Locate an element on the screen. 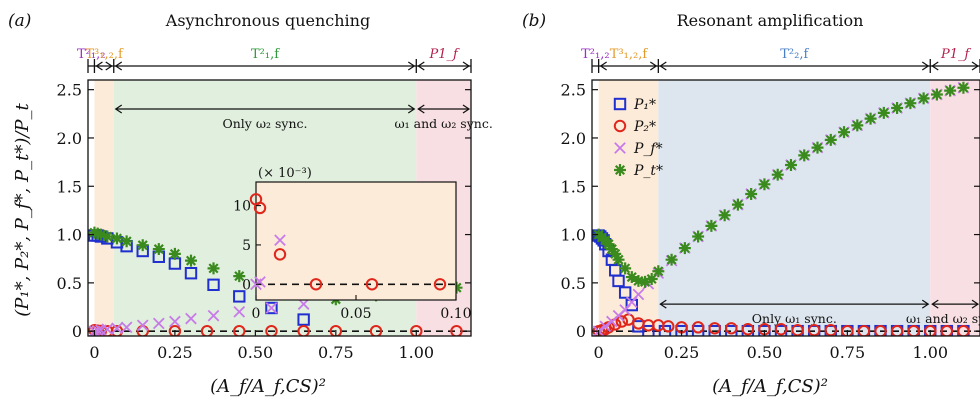 This screenshot has width=980, height=402. y-tick-label-1: 0.5 is located at coordinates (573, 283).